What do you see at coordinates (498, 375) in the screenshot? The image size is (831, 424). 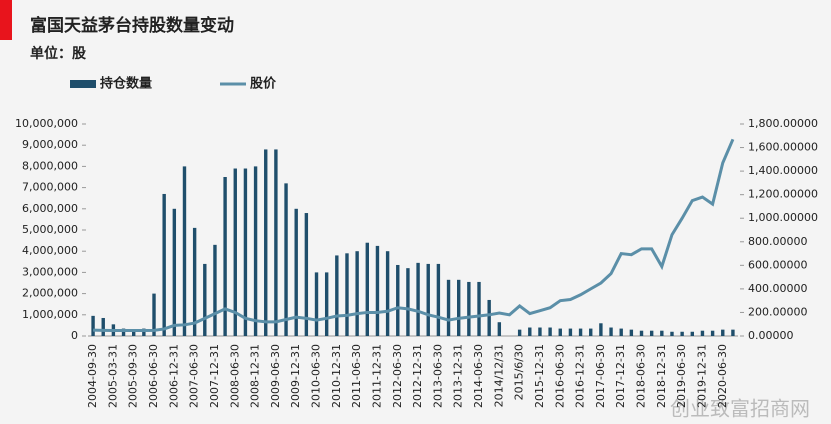 I see `x-tick-label: 2014/12/31` at bounding box center [498, 375].